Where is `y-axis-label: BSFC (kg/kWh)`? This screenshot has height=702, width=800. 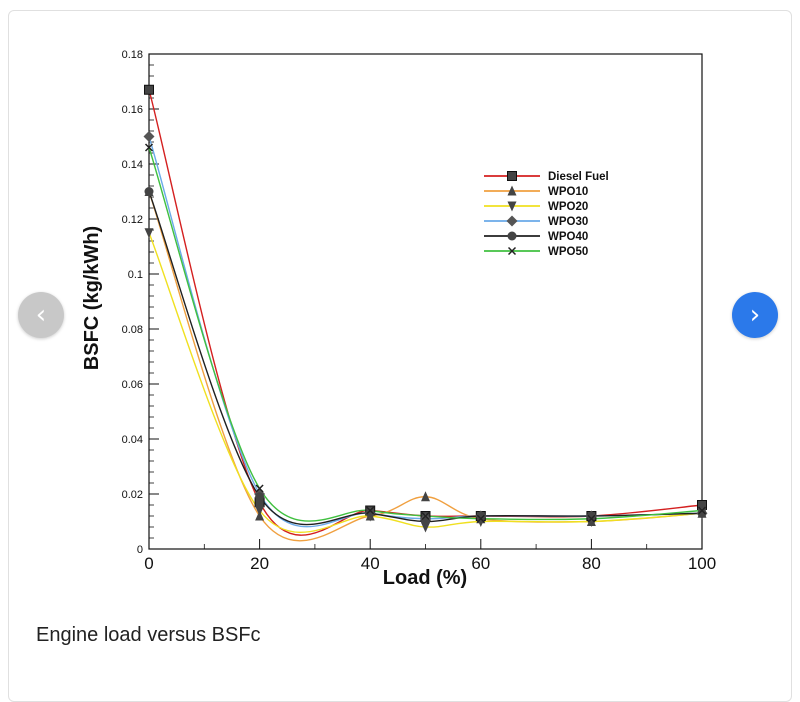
y-axis-label: BSFC (kg/kWh) is located at coordinates (92, 298).